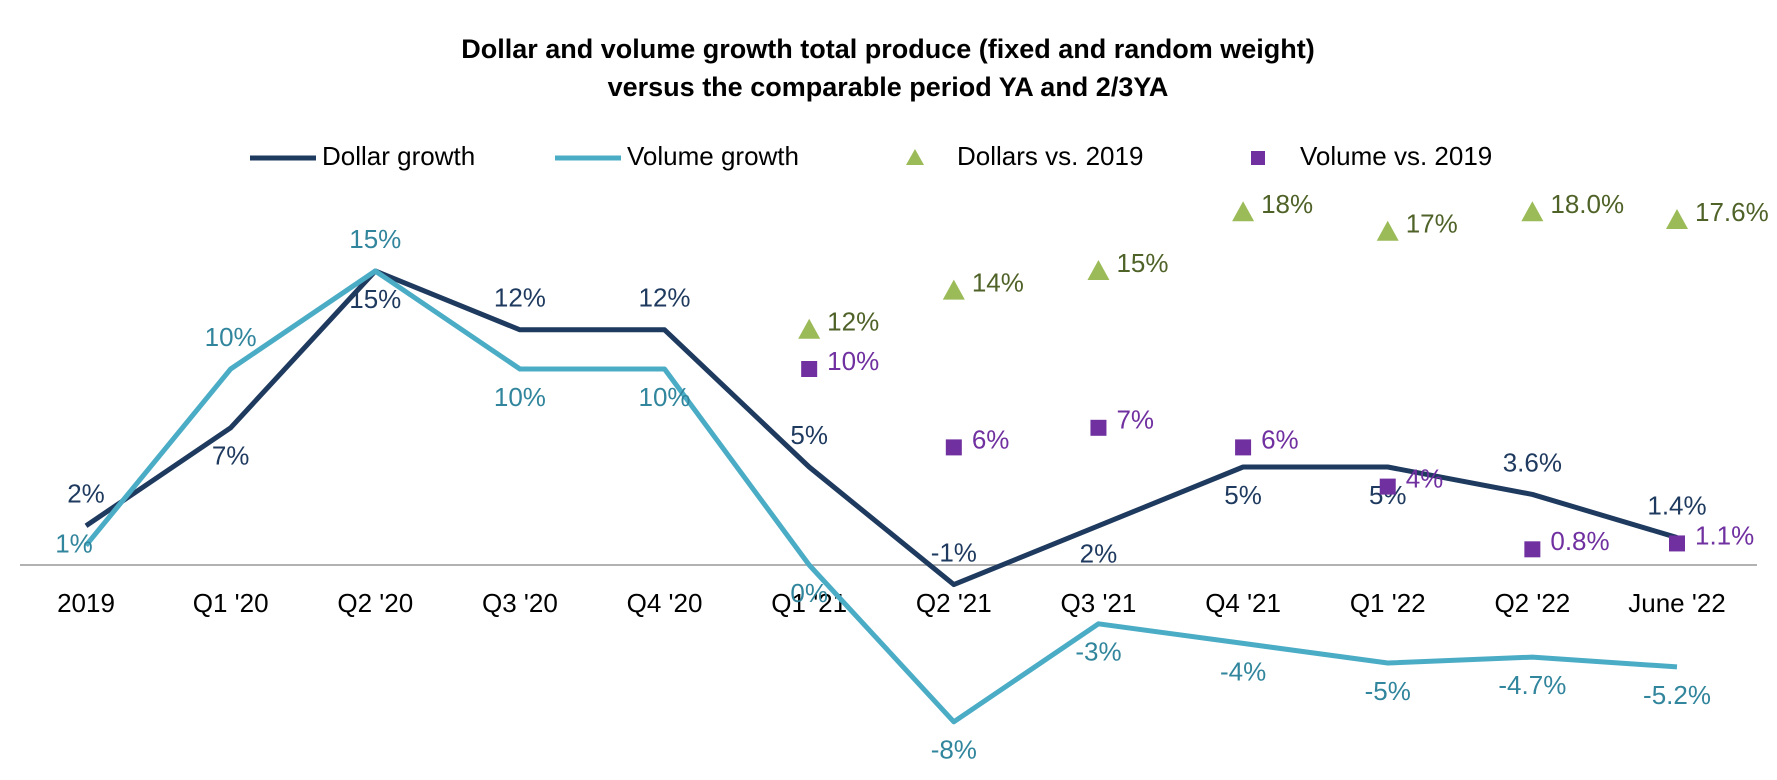 The width and height of the screenshot is (1777, 780). What do you see at coordinates (520, 603) in the screenshot?
I see `x-tick-label: Q3 '20` at bounding box center [520, 603].